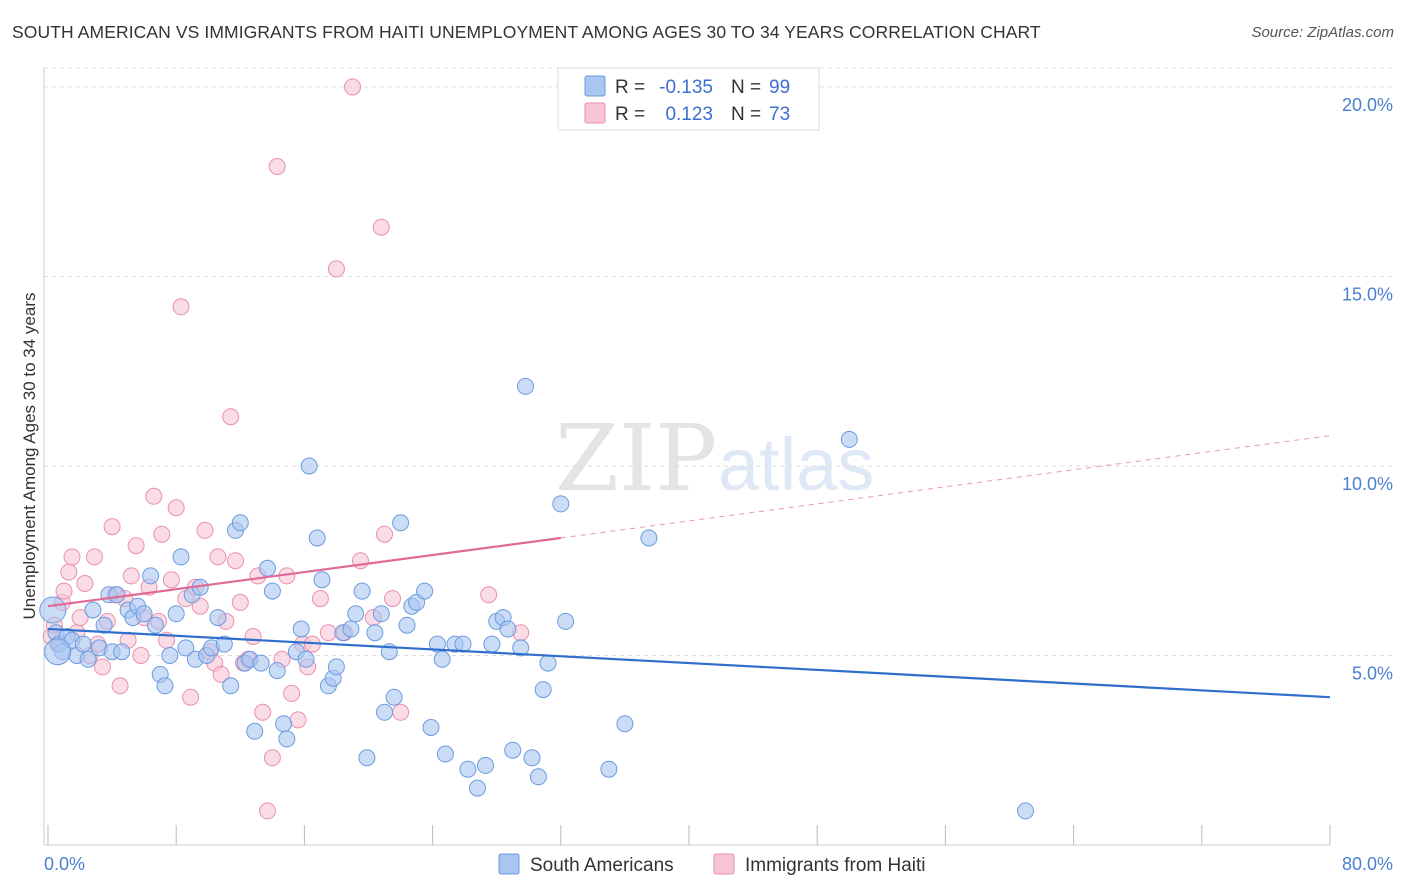 This screenshot has width=1406, height=892. I want to click on y-tick-label: 10.0%, so click(1367, 484).